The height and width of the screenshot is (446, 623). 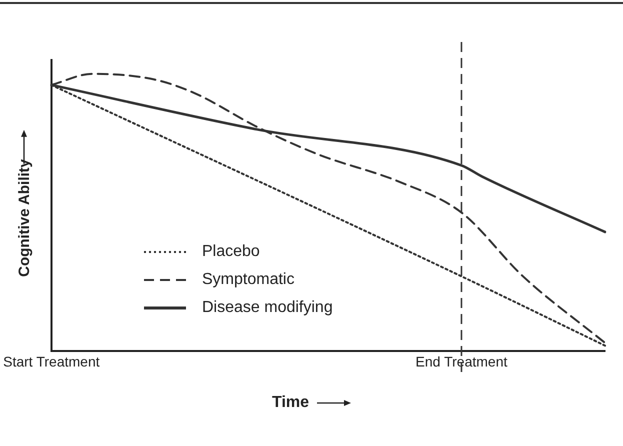 I want to click on legend-label: Disease modifying, so click(x=267, y=308).